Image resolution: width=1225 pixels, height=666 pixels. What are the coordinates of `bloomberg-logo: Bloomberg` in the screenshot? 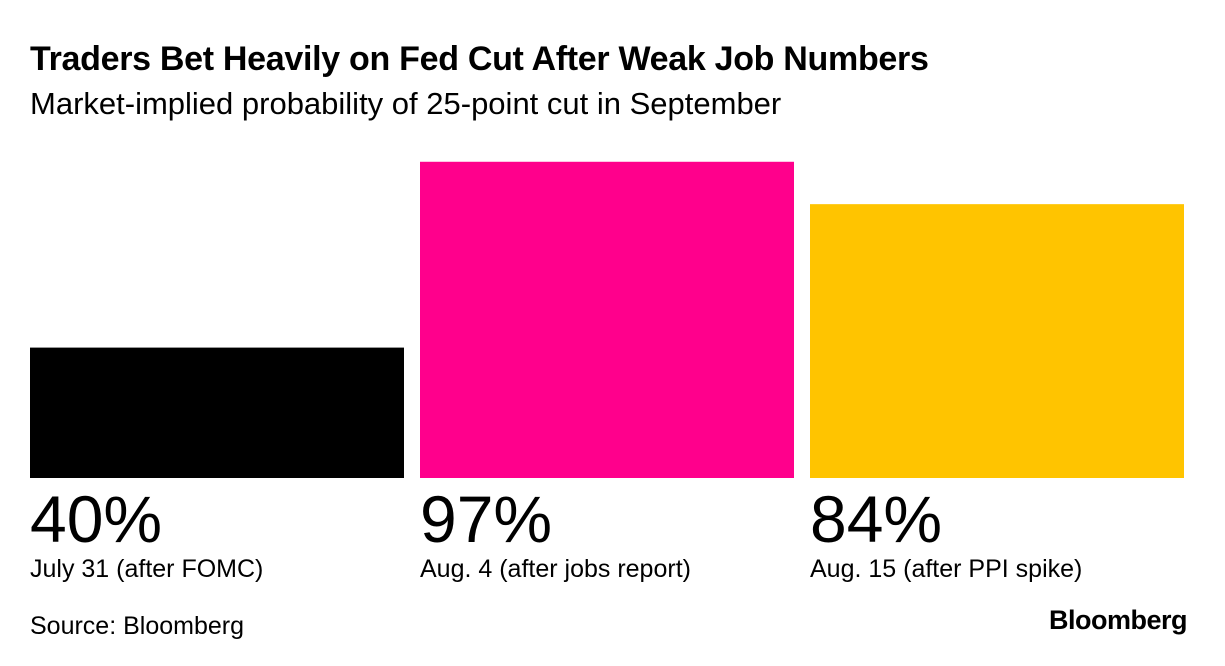 It's located at (1118, 620).